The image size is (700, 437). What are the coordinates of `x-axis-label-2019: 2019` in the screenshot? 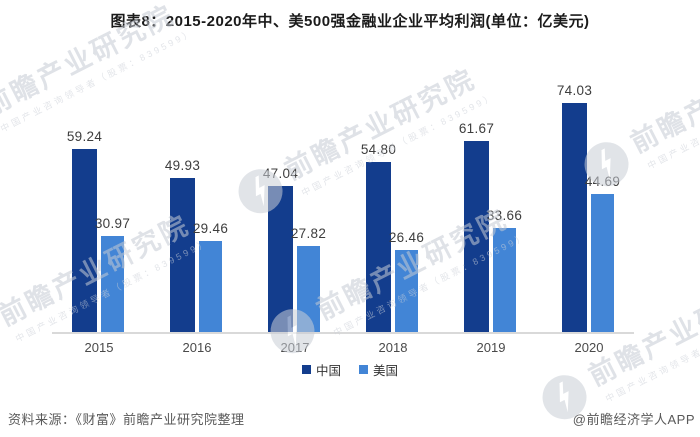 It's located at (491, 347).